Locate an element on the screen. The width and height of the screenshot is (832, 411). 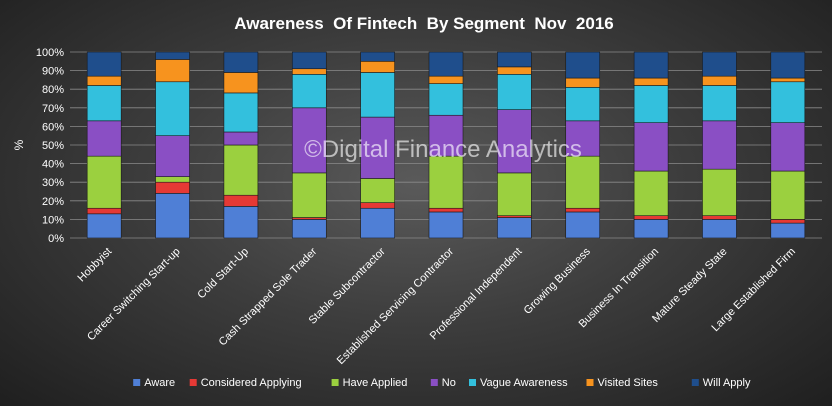
y-tick-label: 0% is located at coordinates (56, 239).